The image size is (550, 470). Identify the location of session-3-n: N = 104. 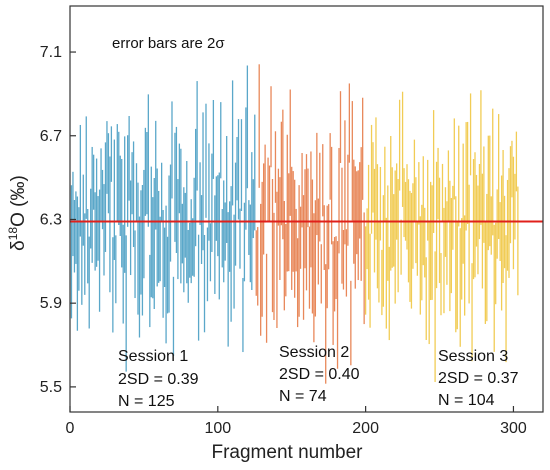
(466, 400).